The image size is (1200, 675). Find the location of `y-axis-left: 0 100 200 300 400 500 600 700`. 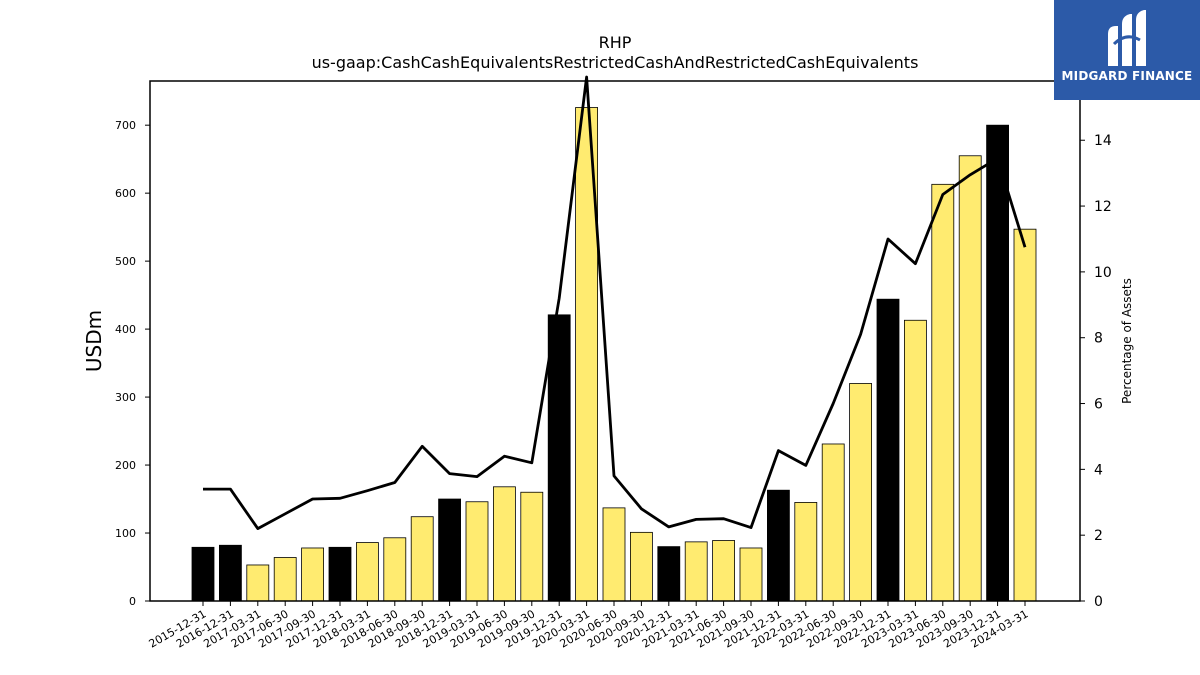

y-axis-left: 0 100 200 300 400 500 600 700 is located at coordinates (132, 363).